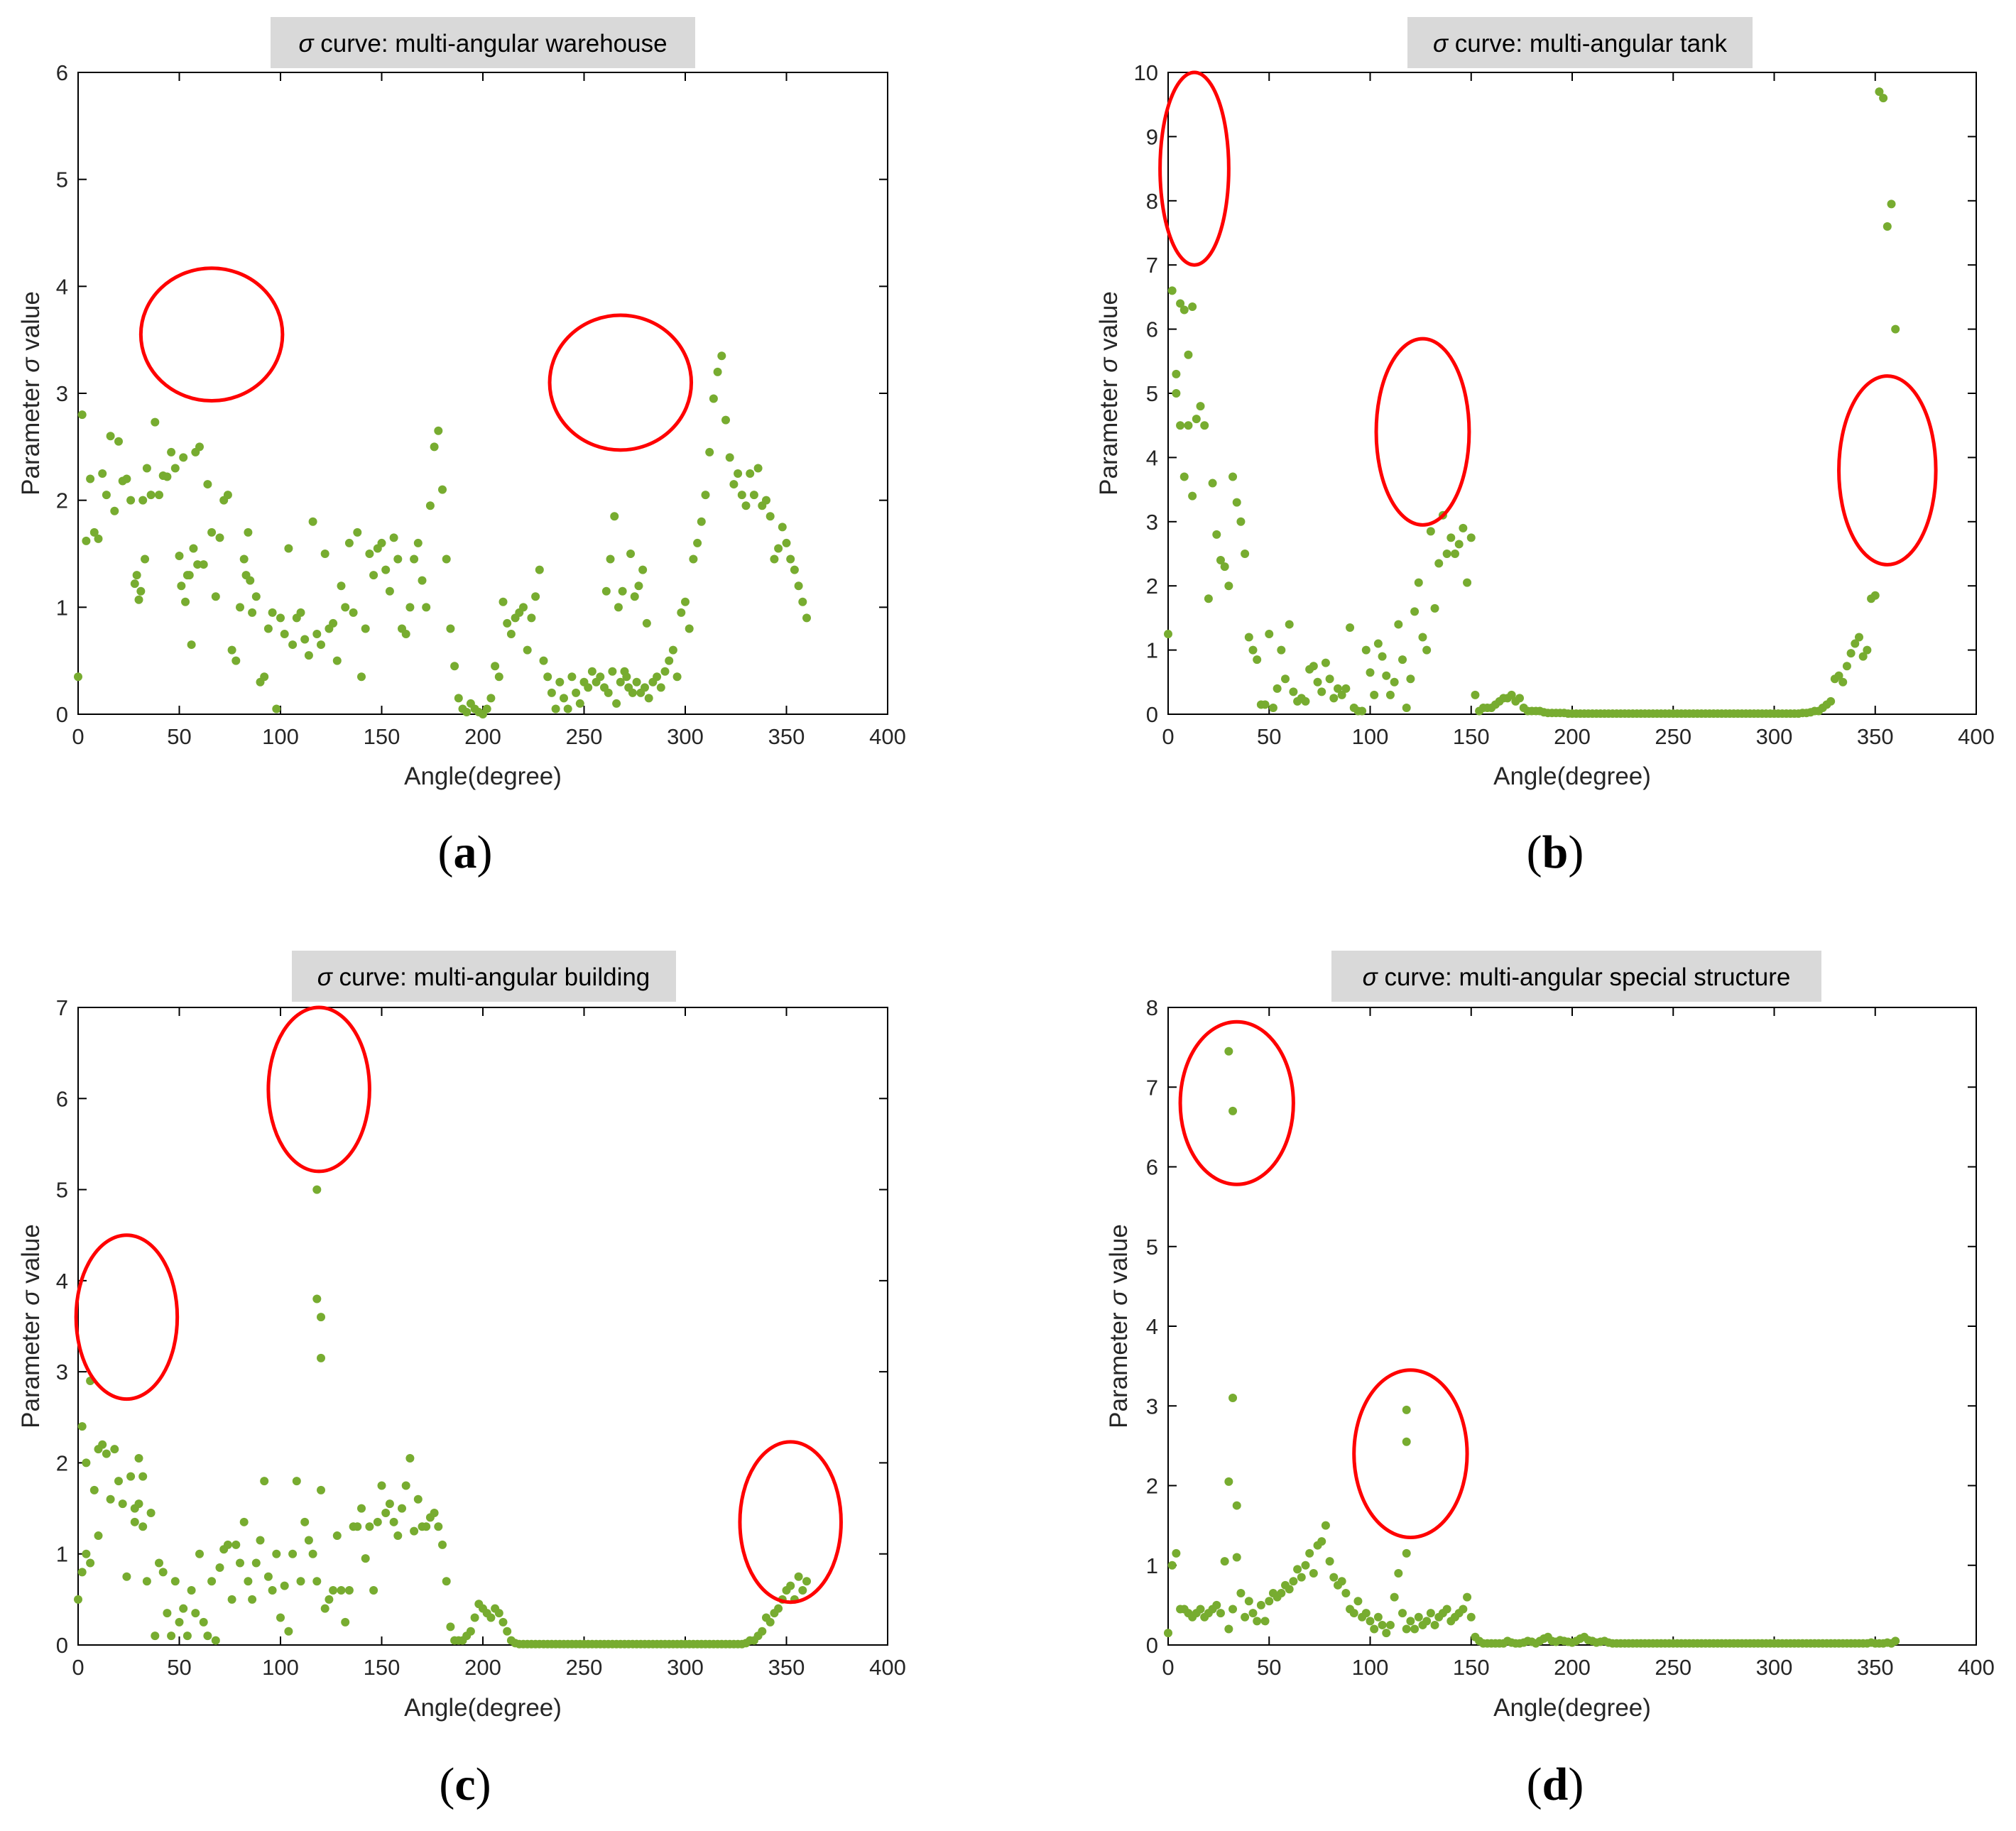  I want to click on chart-title-text: curve: multi-angular special structure, so click(1585, 977).